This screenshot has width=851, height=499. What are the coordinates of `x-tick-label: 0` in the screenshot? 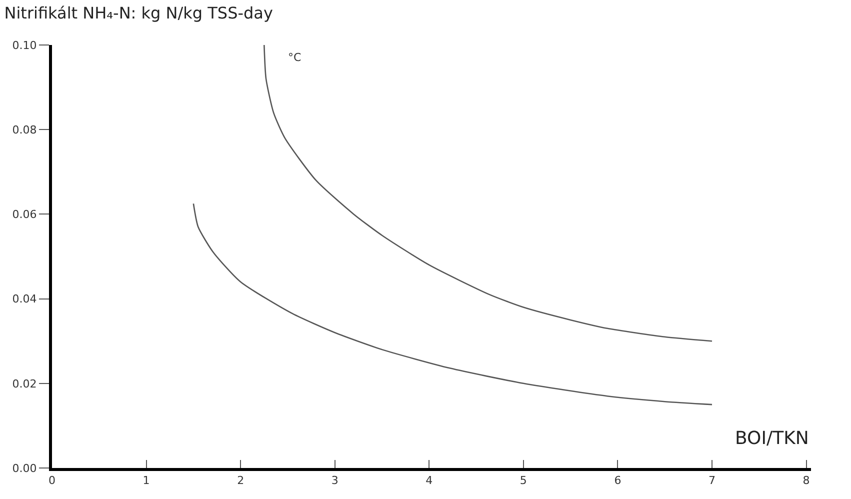 It's located at (52, 481).